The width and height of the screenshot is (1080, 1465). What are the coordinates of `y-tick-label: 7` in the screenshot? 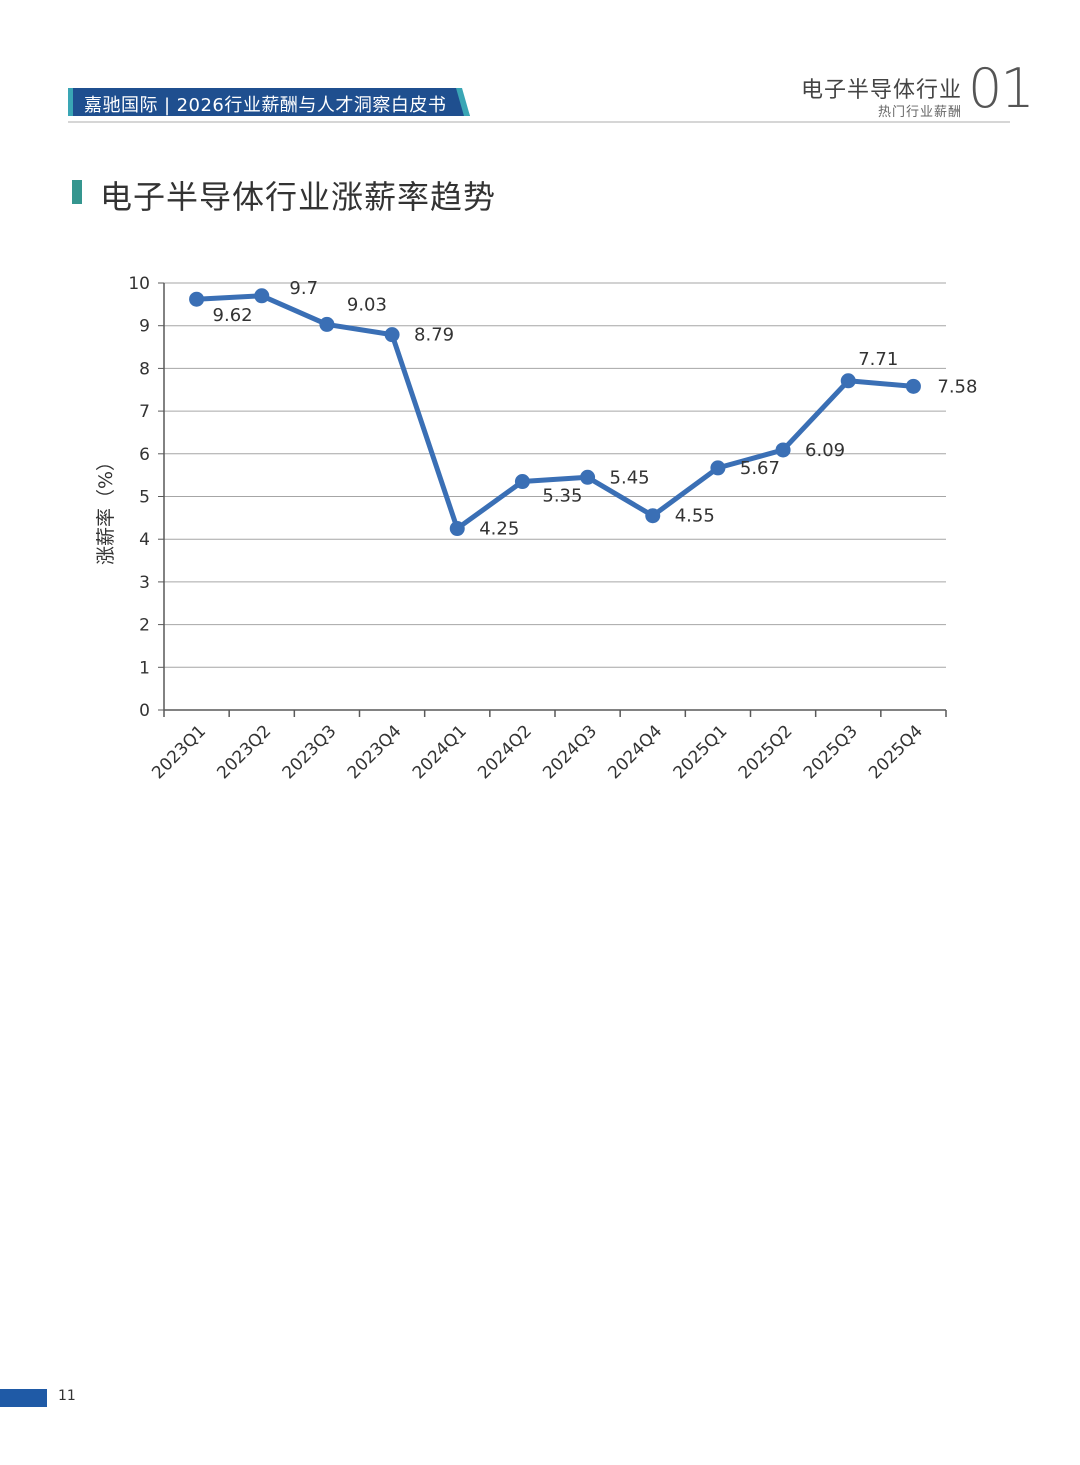 It's located at (144, 412).